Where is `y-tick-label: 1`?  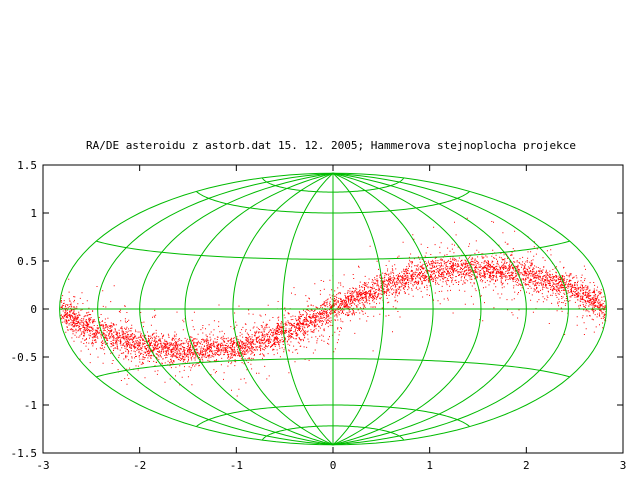 y-tick-label: 1 is located at coordinates (33, 213).